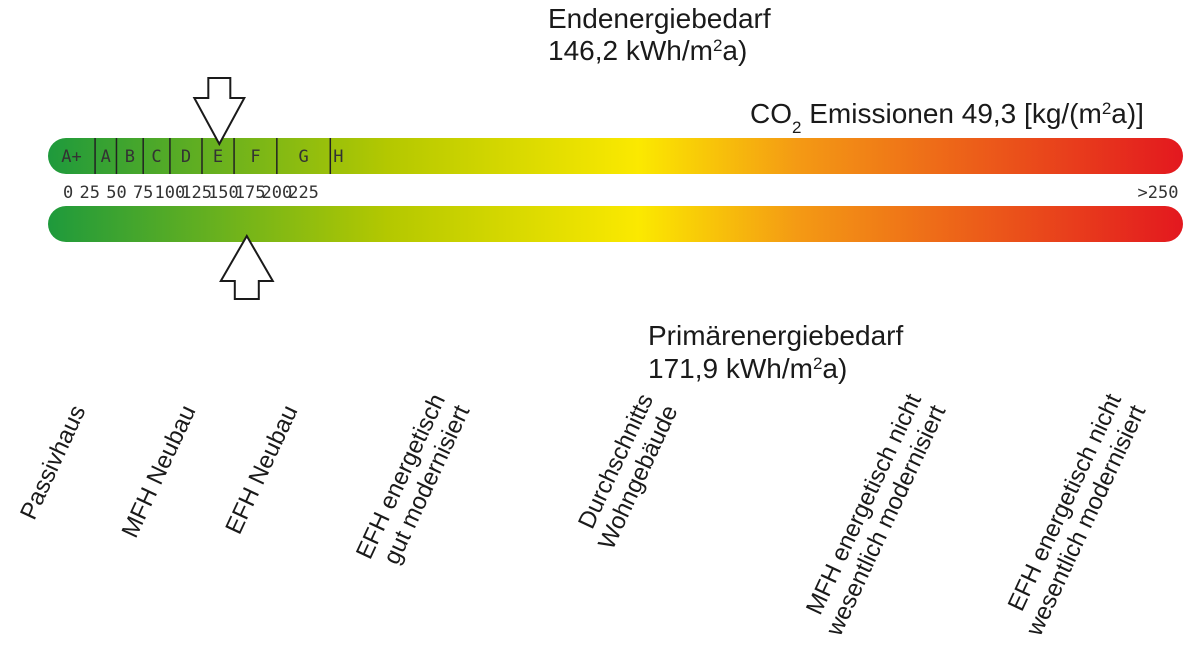  What do you see at coordinates (255, 157) in the screenshot?
I see `class-label: F` at bounding box center [255, 157].